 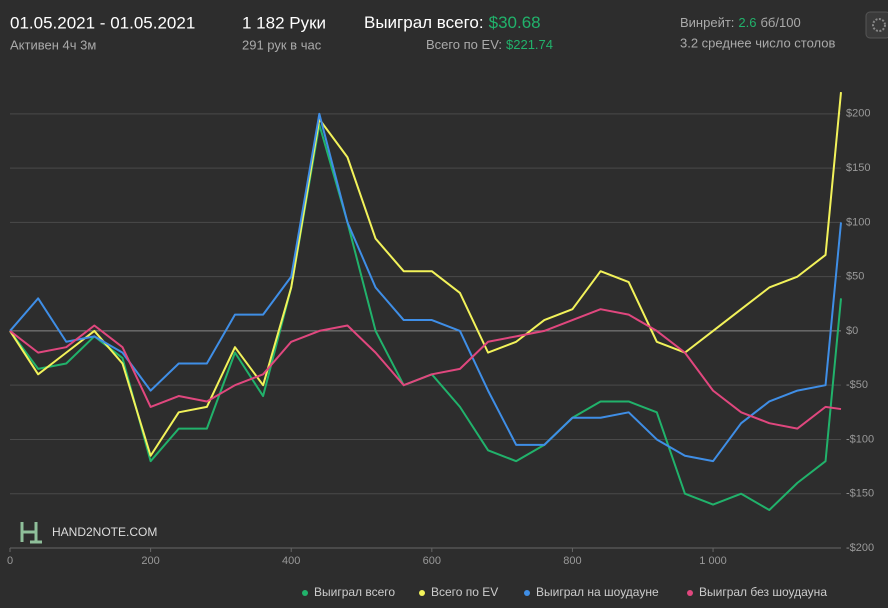 I want to click on won: Выиграл всего: $30.68, so click(x=452, y=22).